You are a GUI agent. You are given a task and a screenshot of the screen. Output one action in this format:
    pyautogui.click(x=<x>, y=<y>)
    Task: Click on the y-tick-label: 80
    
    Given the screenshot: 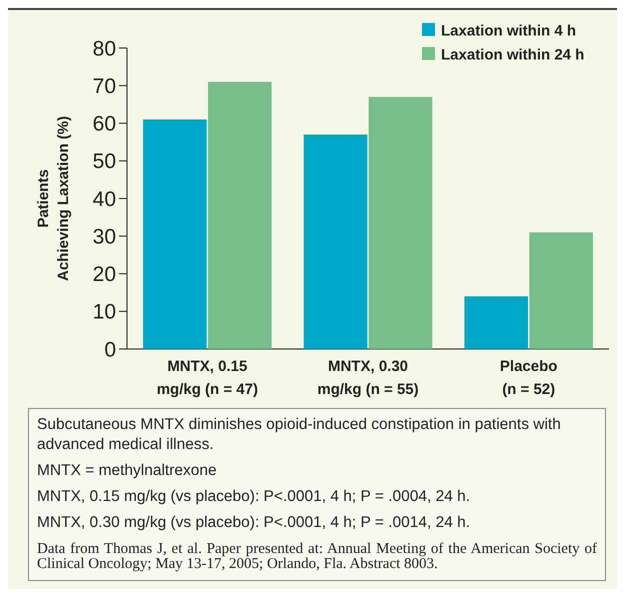 What is the action you would take?
    pyautogui.click(x=104, y=48)
    